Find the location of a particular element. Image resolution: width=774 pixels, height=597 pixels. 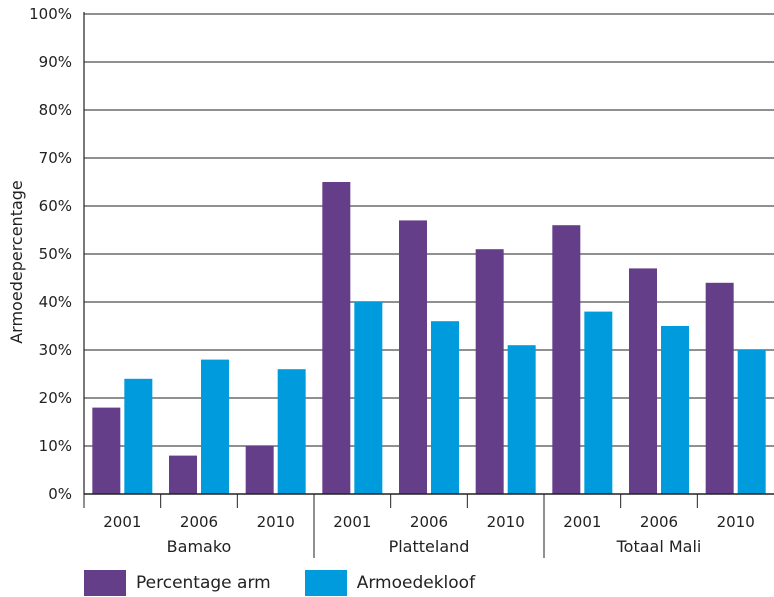

group-label: Platteland is located at coordinates (429, 546).